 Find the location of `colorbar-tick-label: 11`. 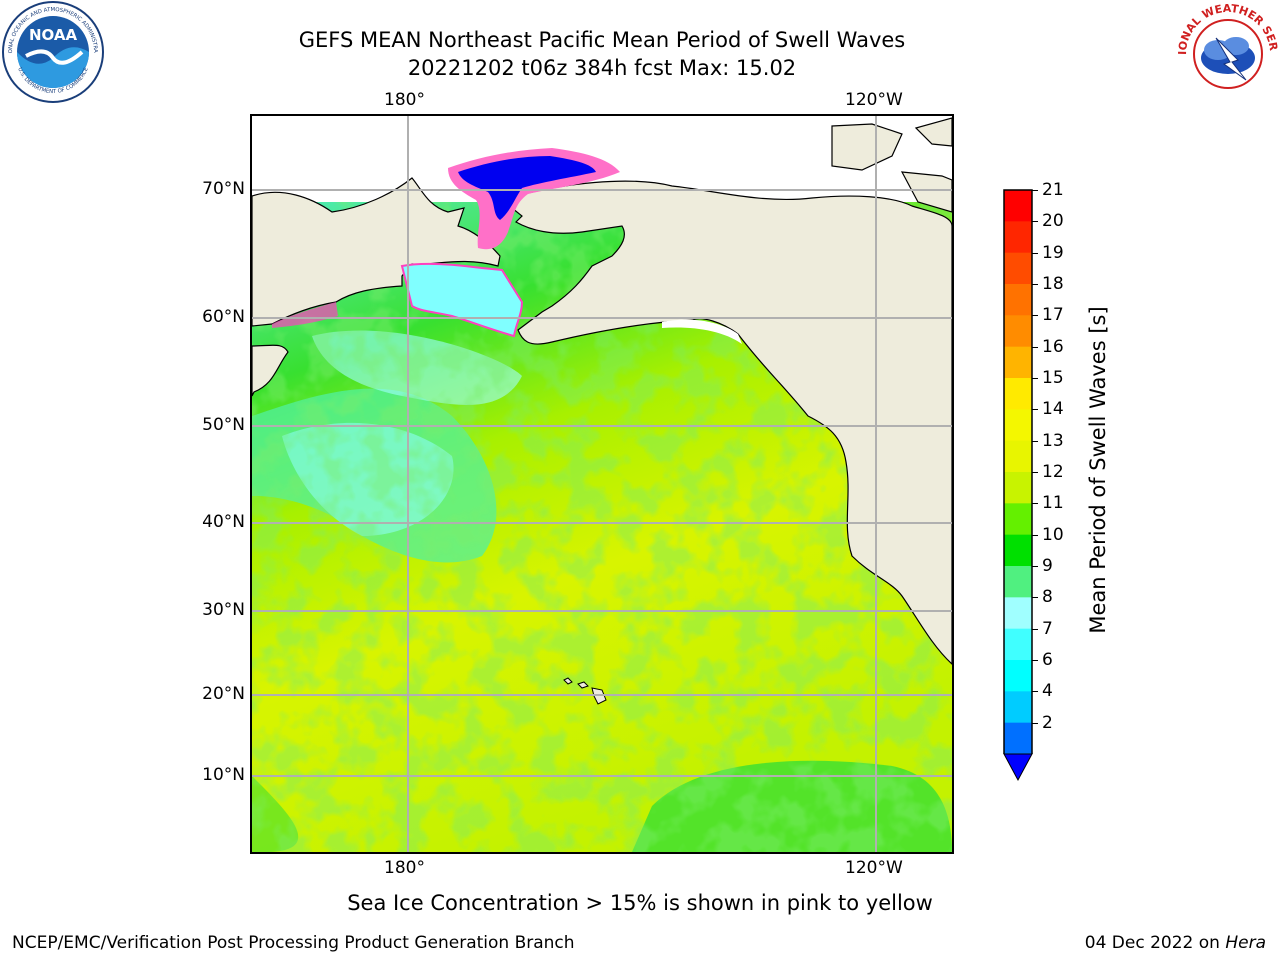

colorbar-tick-label: 11 is located at coordinates (1053, 503).